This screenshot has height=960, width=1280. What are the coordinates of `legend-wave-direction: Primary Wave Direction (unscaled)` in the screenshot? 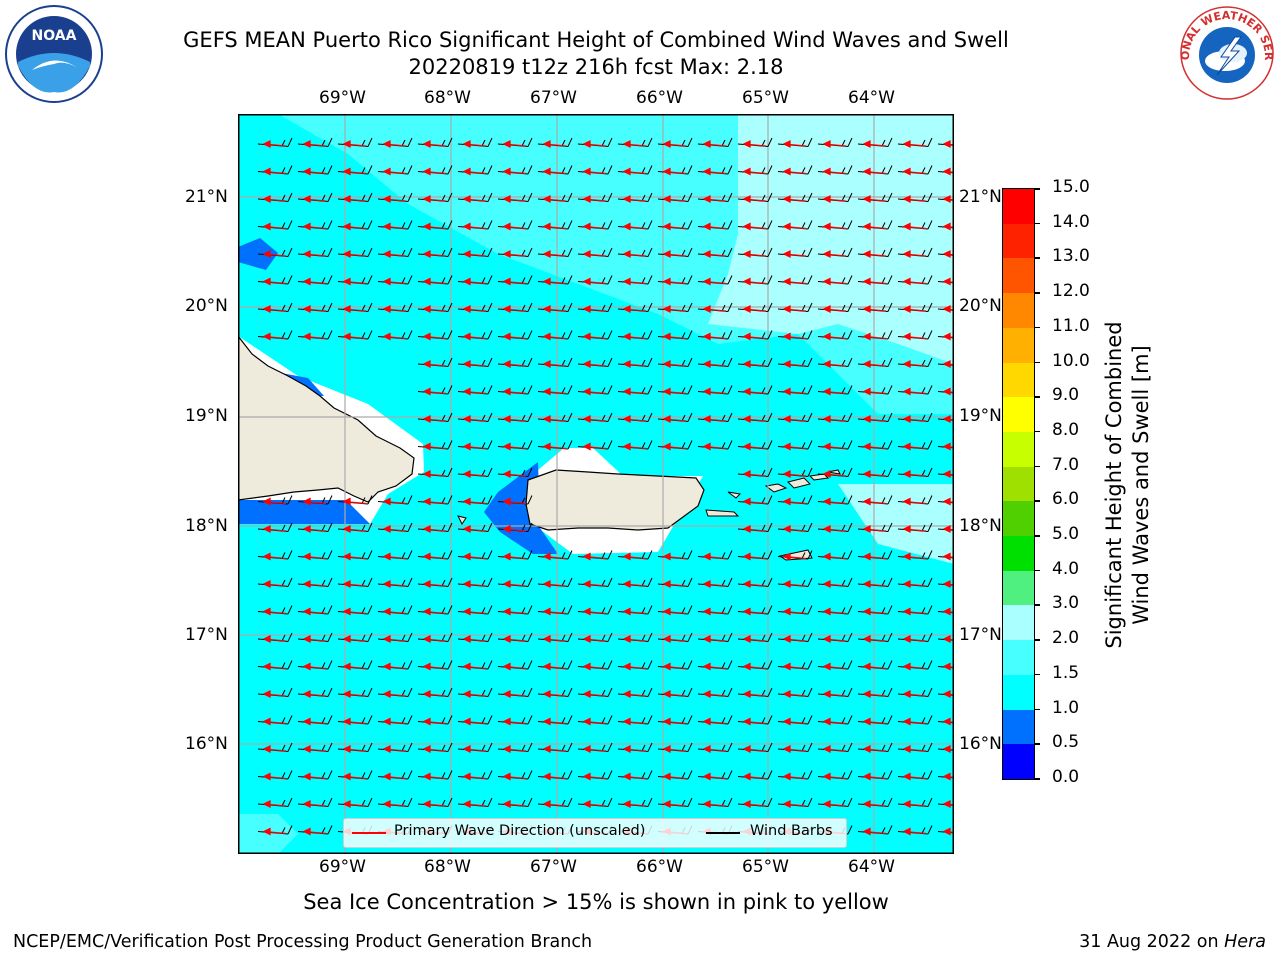 It's located at (520, 831).